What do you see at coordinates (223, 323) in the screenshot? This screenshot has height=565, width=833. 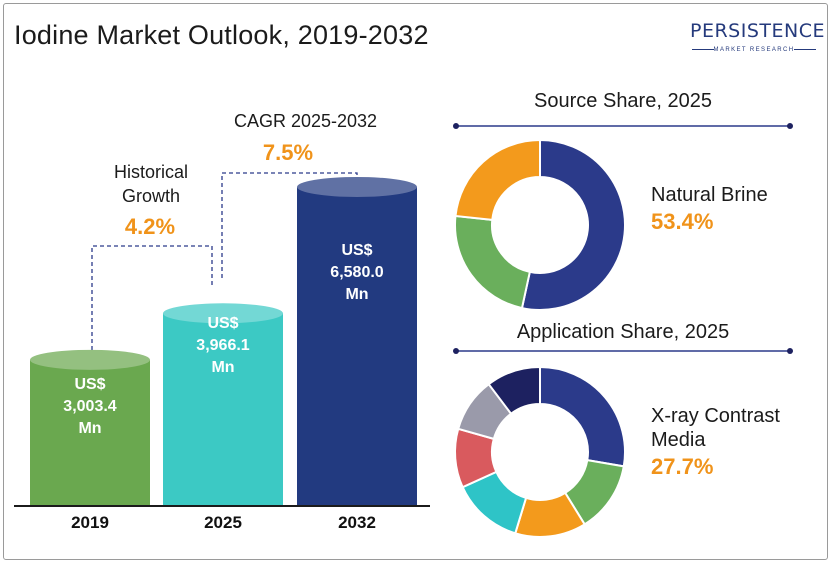 I see `bar-label-2025-currency: US$` at bounding box center [223, 323].